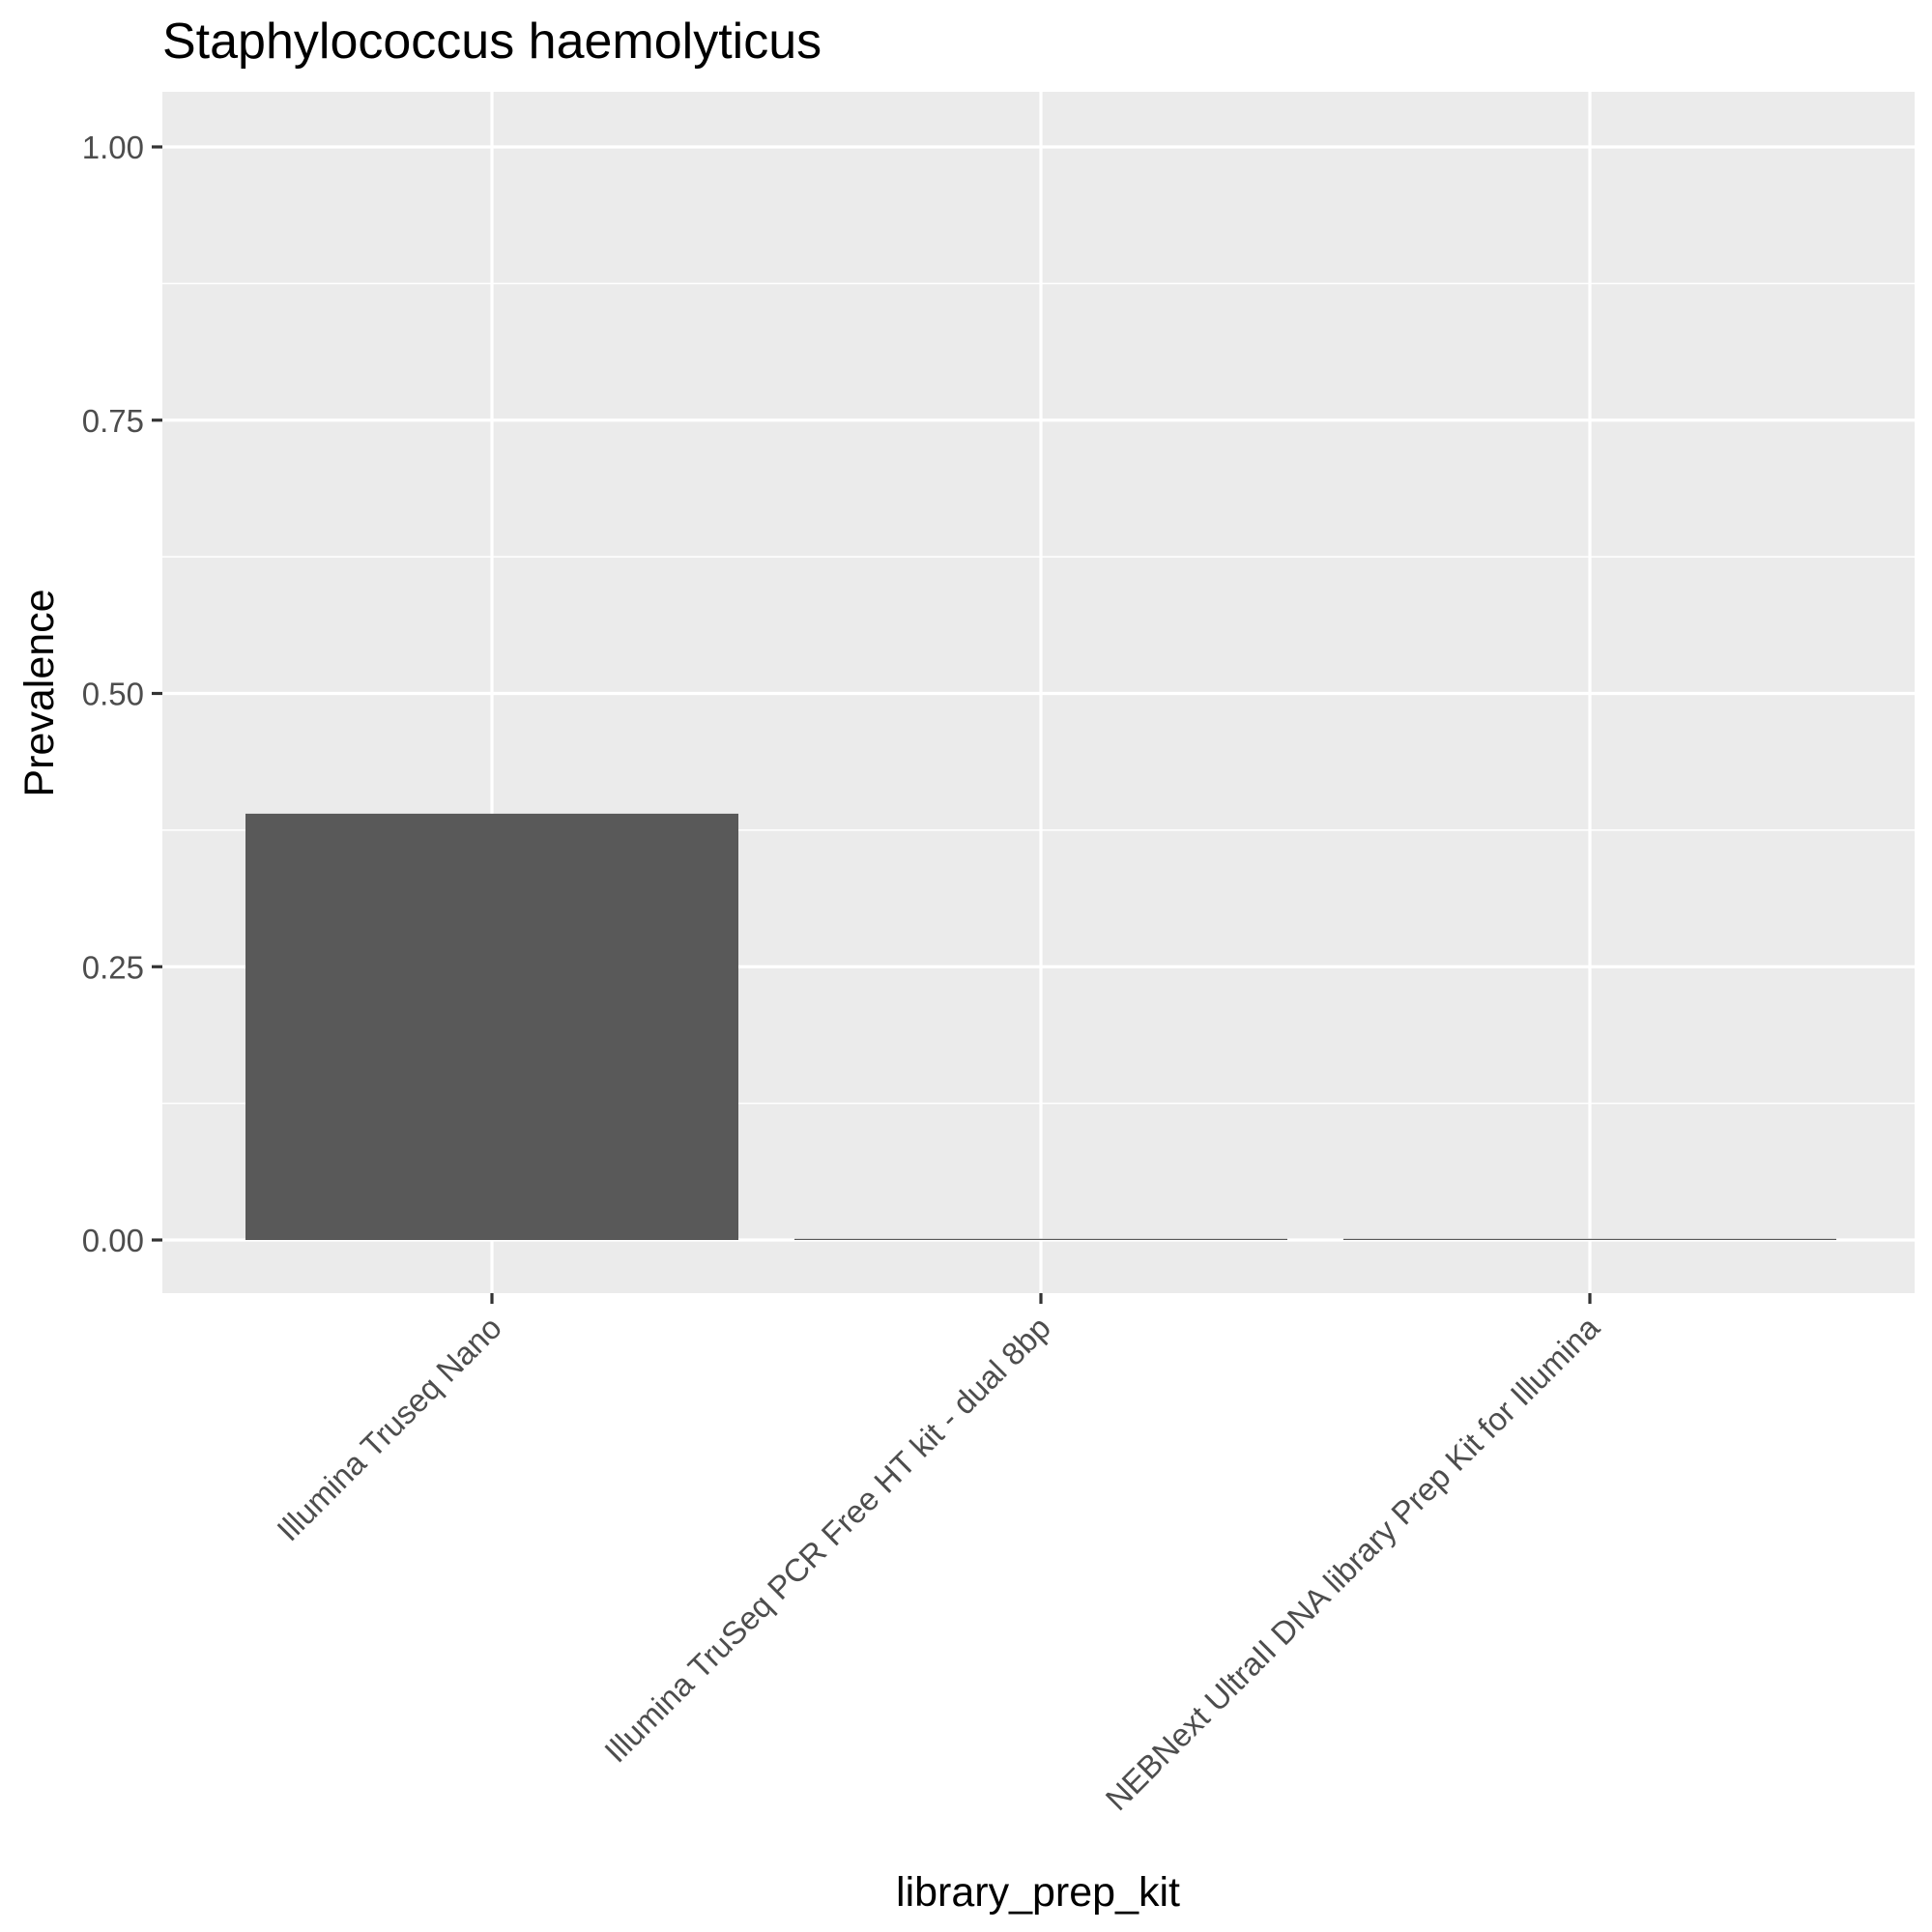  I want to click on chart-title: Staphylococcus haemolyticus, so click(492, 42).